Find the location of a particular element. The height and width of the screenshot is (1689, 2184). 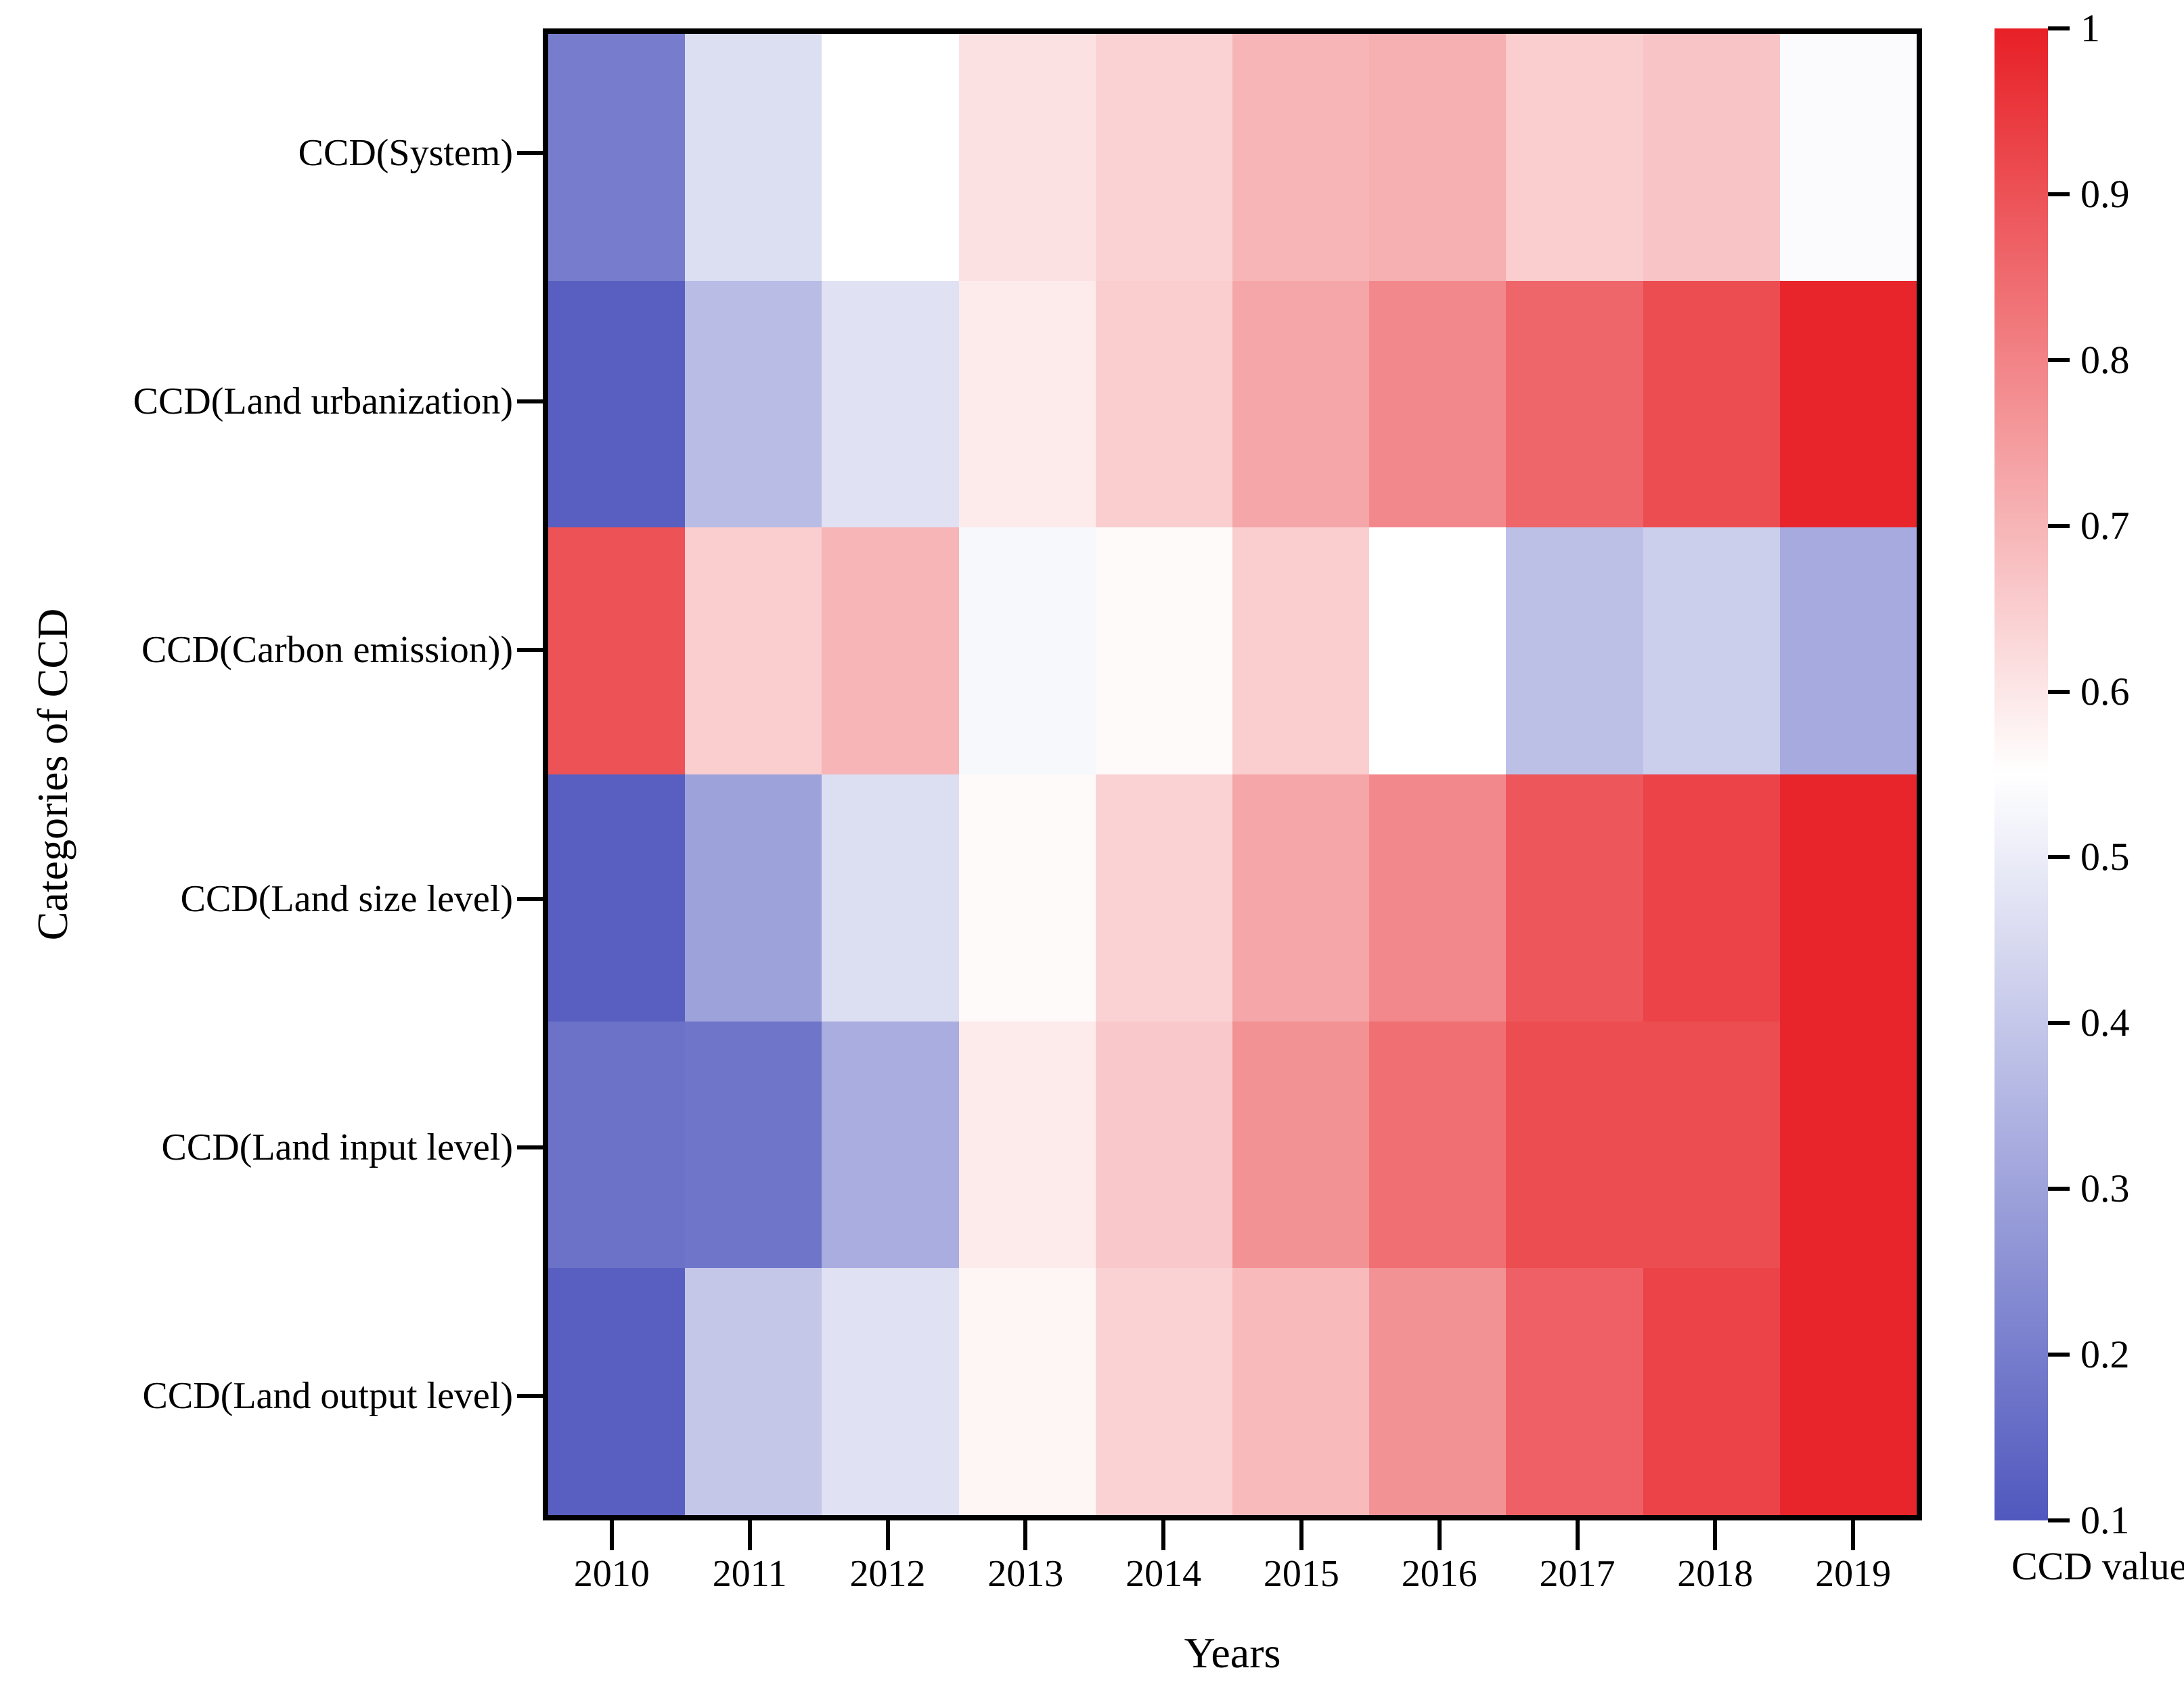

x-tick-label: 2017 is located at coordinates (1577, 1574).